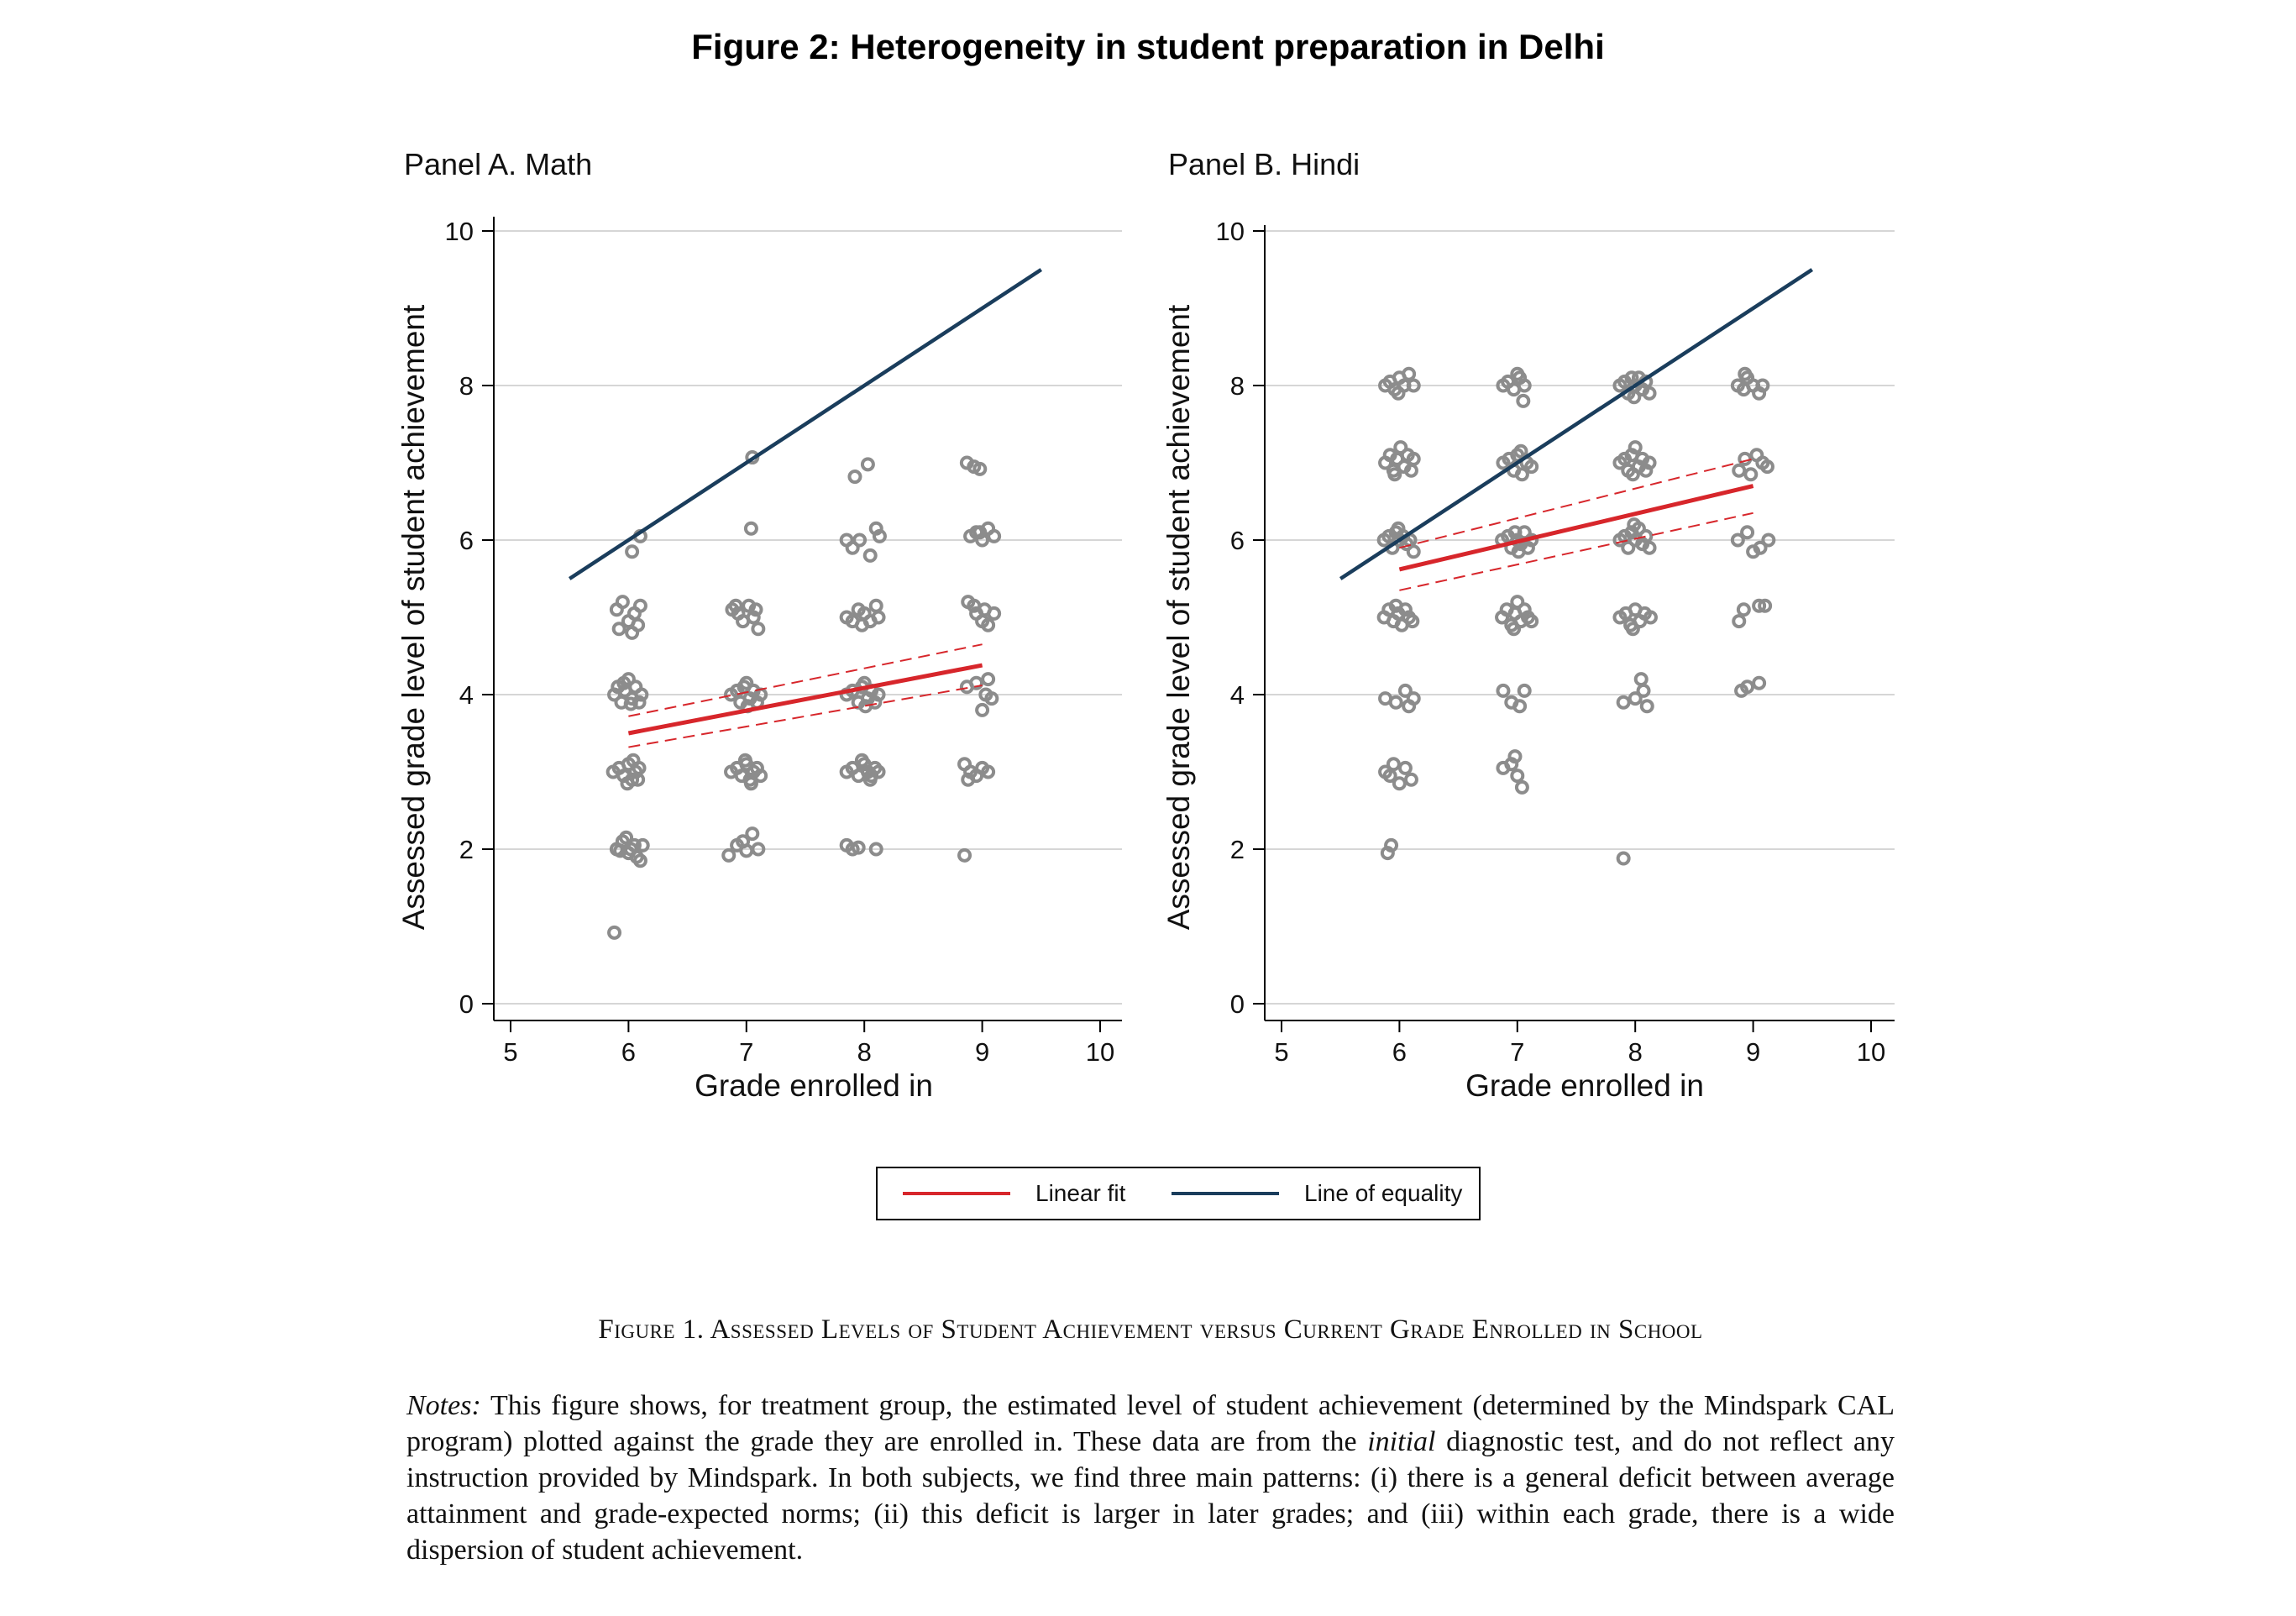 The image size is (2296, 1616). I want to click on legend-item-linear-fit: Linear fit, so click(1014, 1193).